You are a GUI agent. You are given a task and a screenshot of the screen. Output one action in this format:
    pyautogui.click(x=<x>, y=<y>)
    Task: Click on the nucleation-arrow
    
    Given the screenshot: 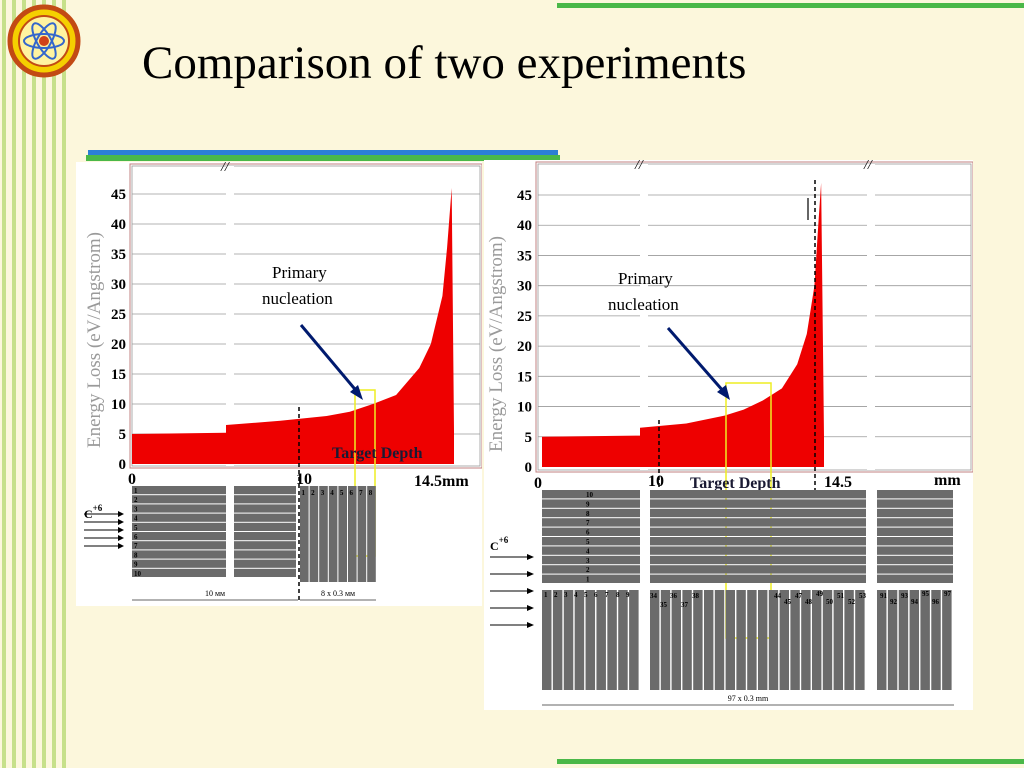 What is the action you would take?
    pyautogui.click(x=330, y=359)
    